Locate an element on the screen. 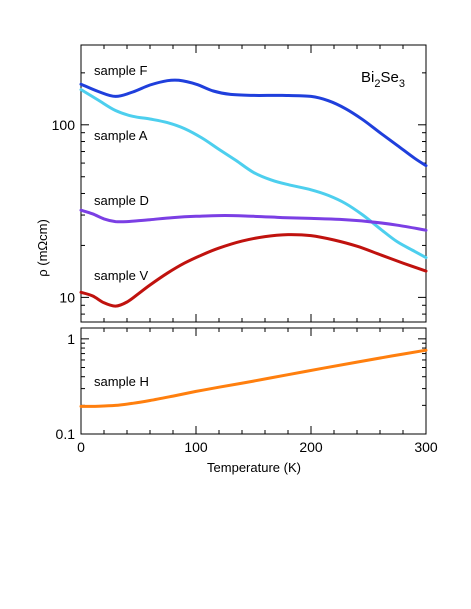 The height and width of the screenshot is (609, 471). y-tick-label: 100 is located at coordinates (64, 125).